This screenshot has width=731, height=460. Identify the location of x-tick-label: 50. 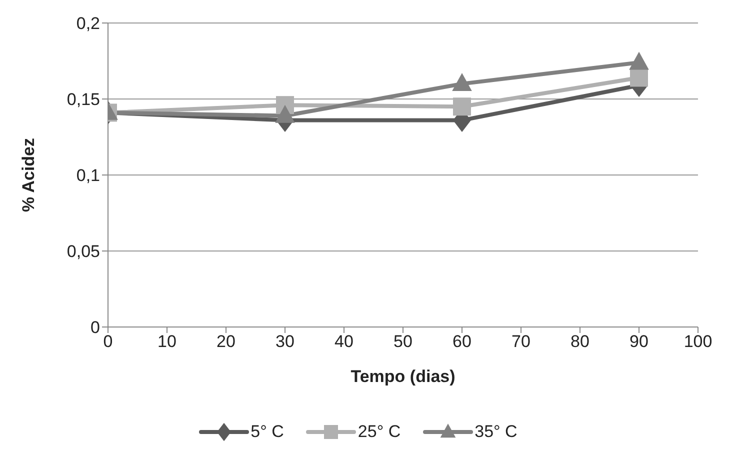
(403, 342).